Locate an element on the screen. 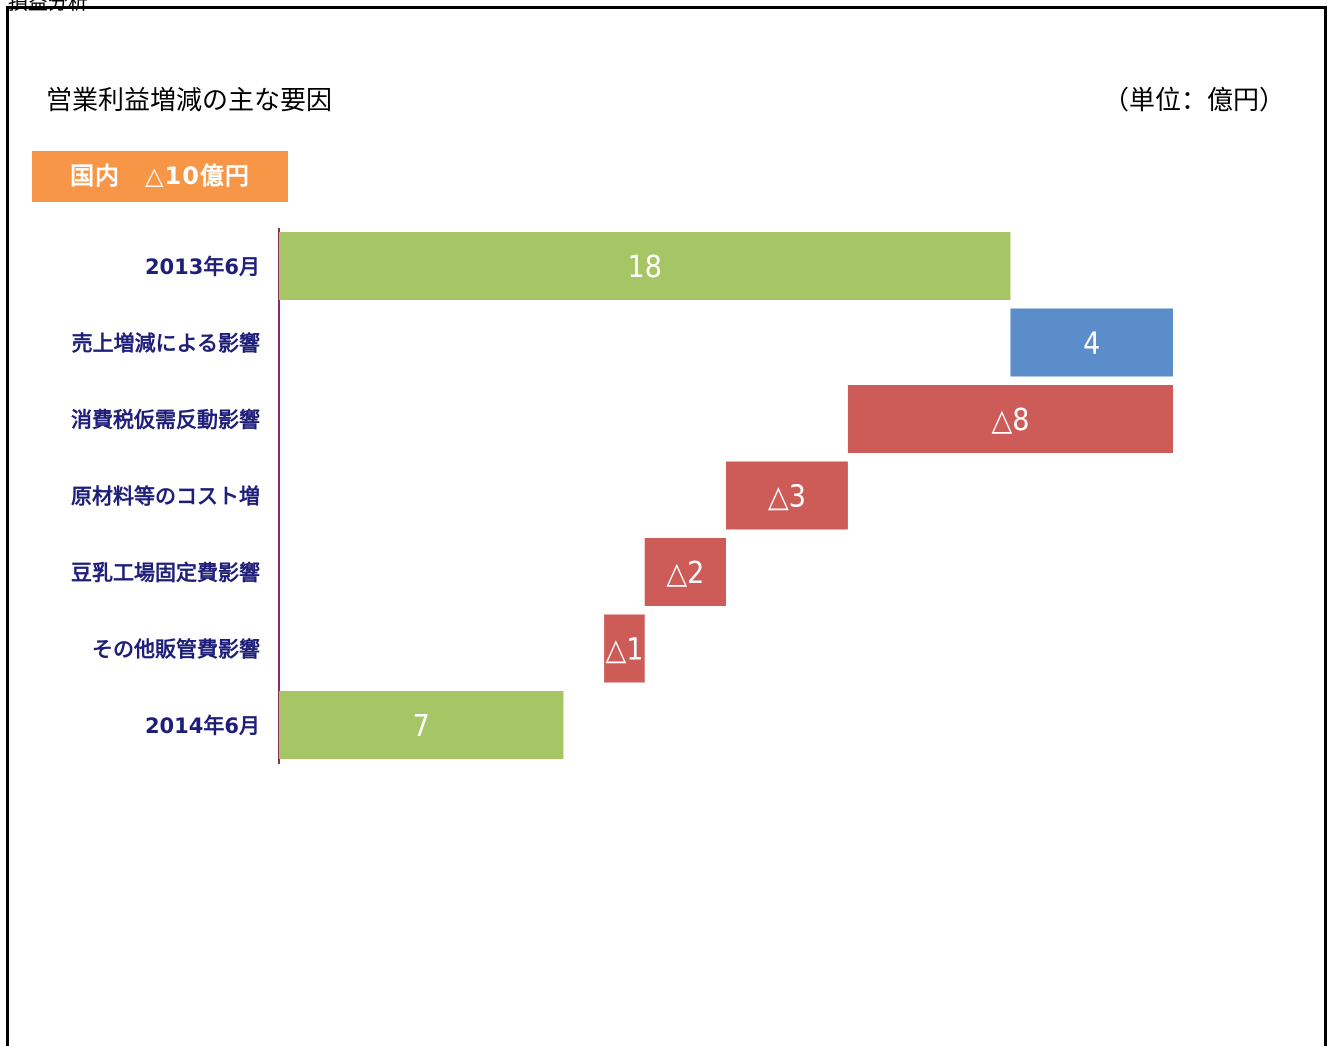 The height and width of the screenshot is (1046, 1343). category-label: 消費税仮需反動影響 is located at coordinates (165, 420).